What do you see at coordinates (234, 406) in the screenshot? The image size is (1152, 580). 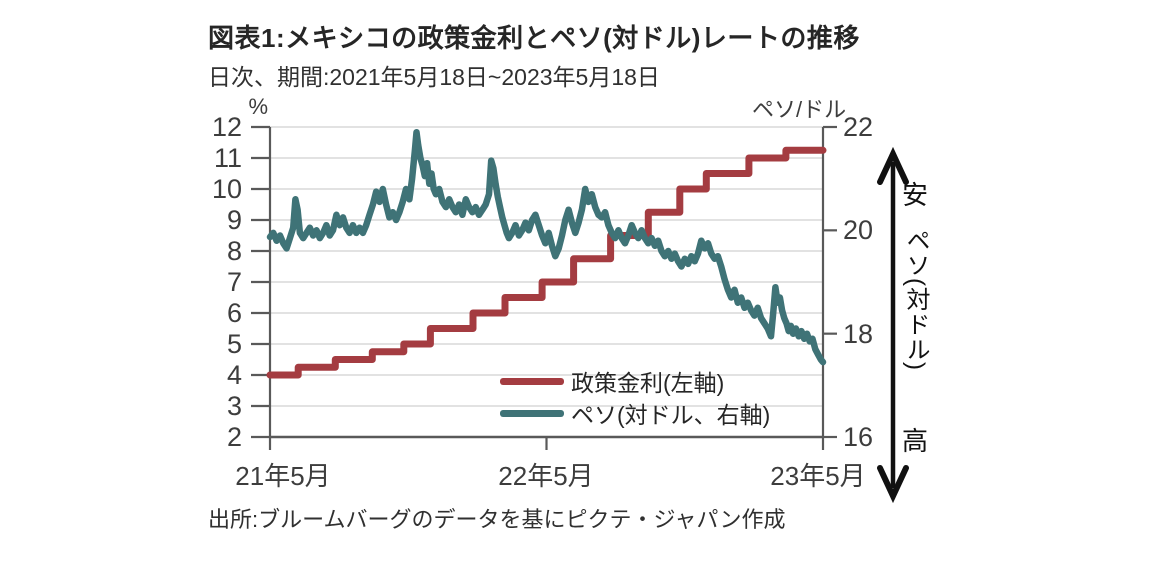 I see `left-axis-tick-label: 3` at bounding box center [234, 406].